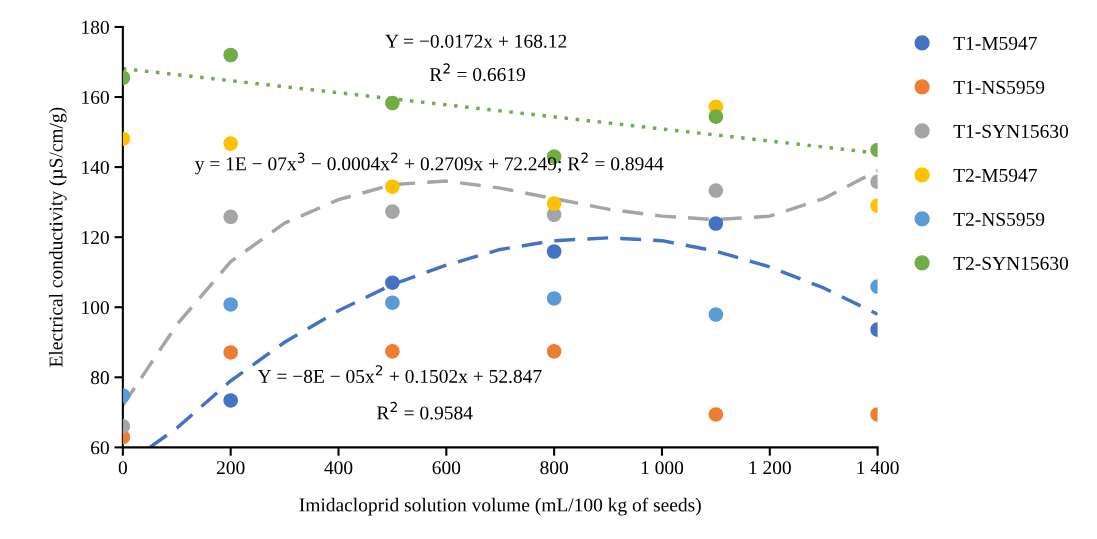 The width and height of the screenshot is (1097, 539). What do you see at coordinates (57, 237) in the screenshot?
I see `y-axis-title: Electrical conductivity (µS/cm/g)` at bounding box center [57, 237].